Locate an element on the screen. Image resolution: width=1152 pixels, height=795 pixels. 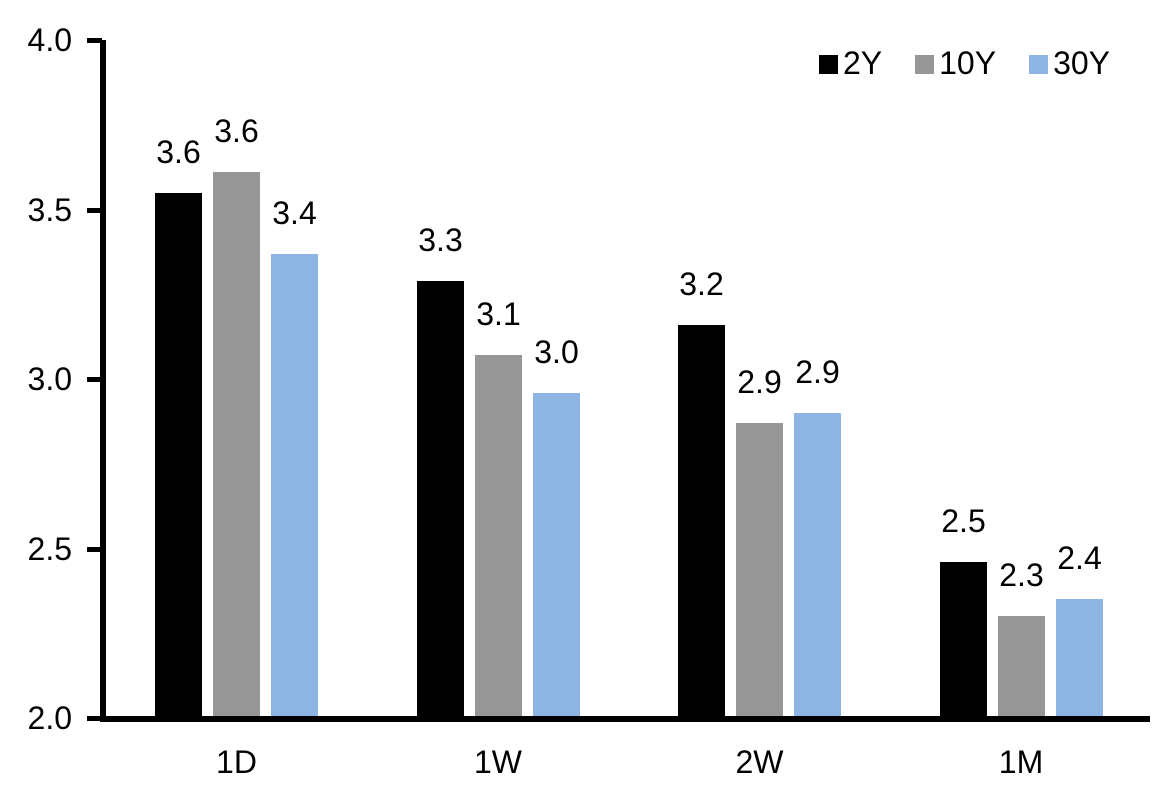
y-tick-4.0 is located at coordinates (94, 40).